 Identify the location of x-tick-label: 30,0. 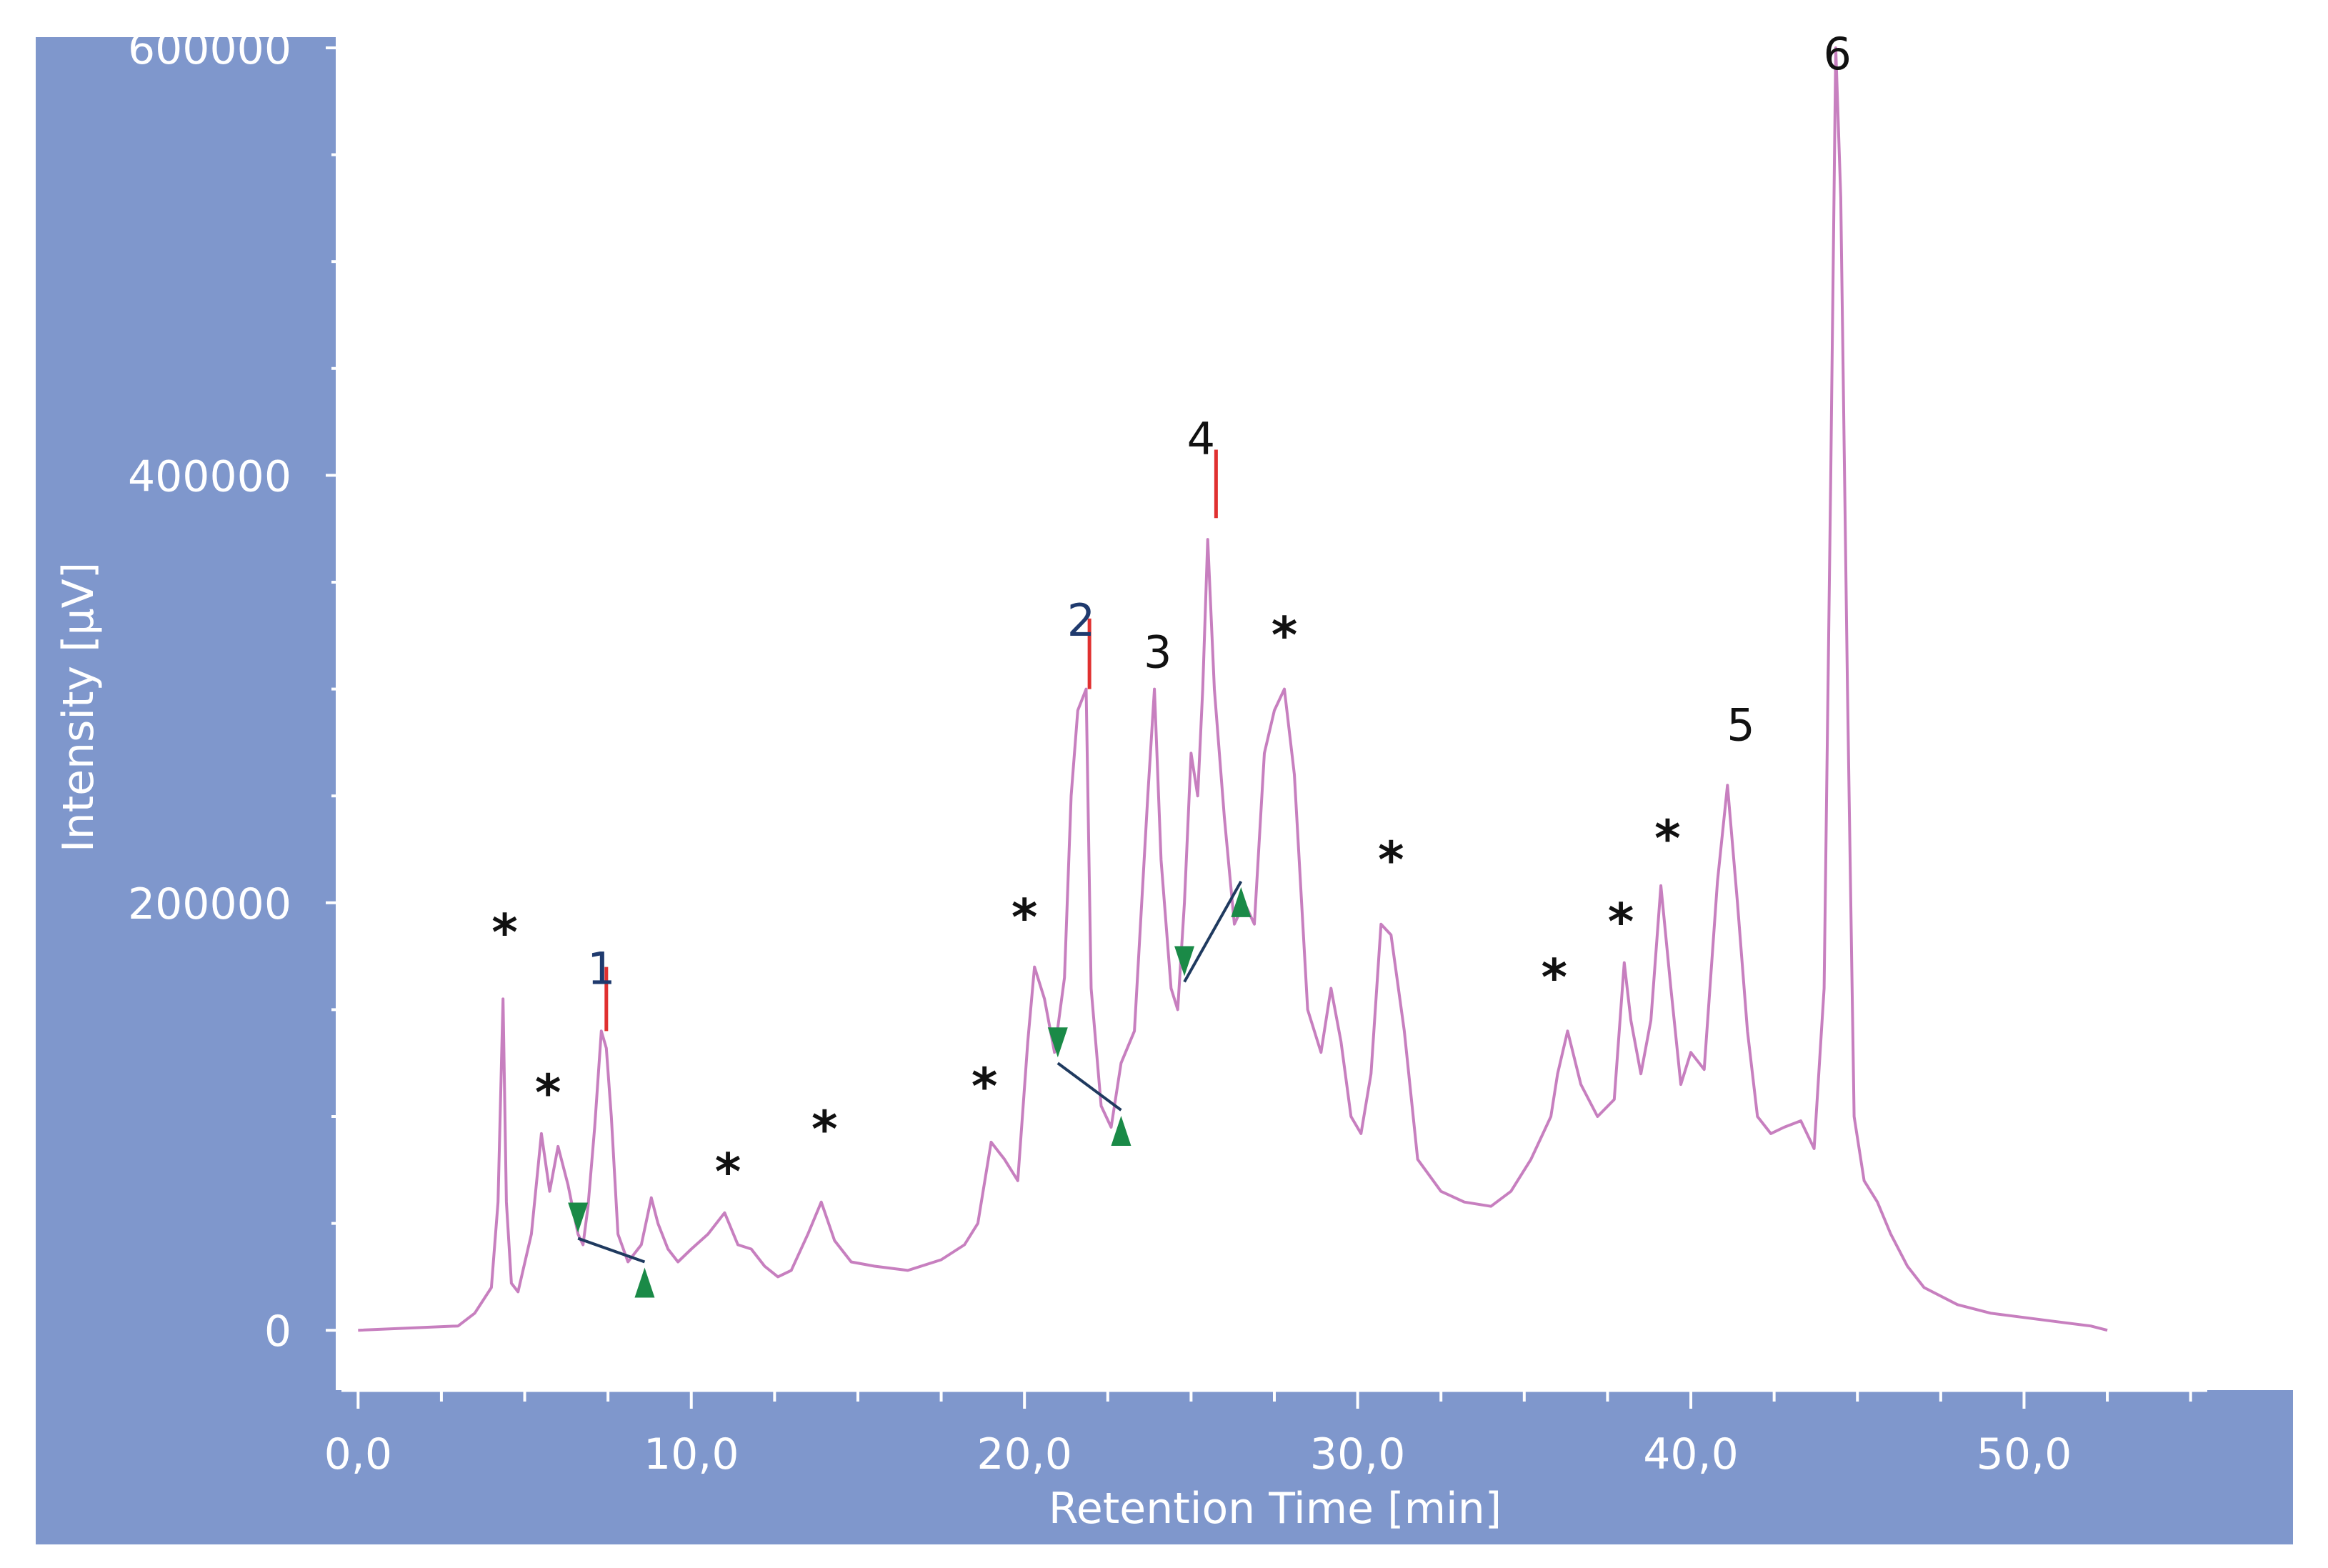
(1358, 1454).